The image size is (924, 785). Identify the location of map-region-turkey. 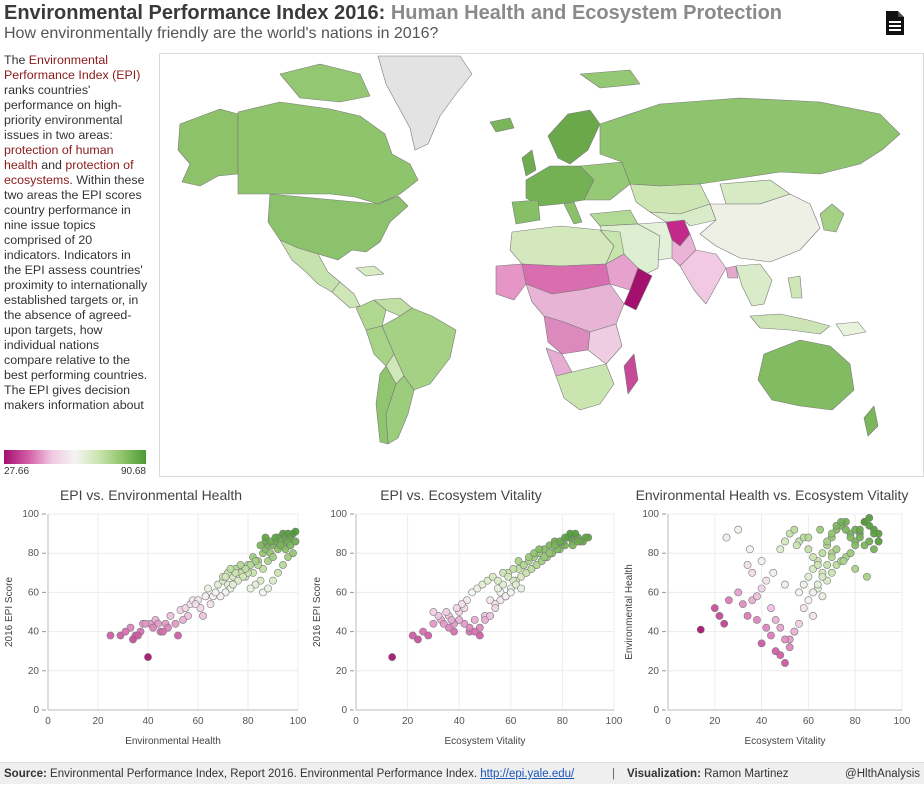
(614, 218).